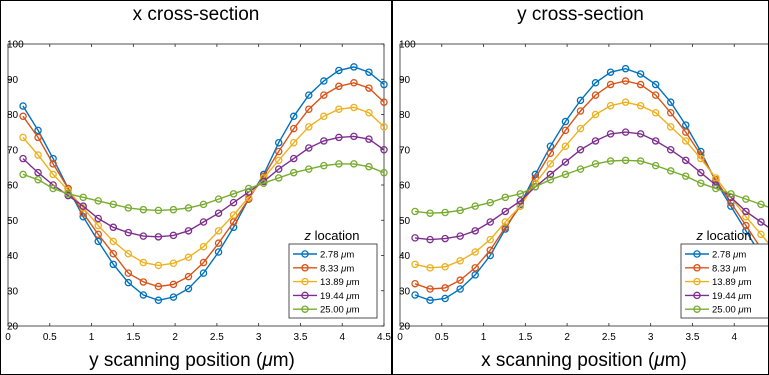 Image resolution: width=769 pixels, height=375 pixels. What do you see at coordinates (15, 45) in the screenshot?
I see `y-tick-label: 100` at bounding box center [15, 45].